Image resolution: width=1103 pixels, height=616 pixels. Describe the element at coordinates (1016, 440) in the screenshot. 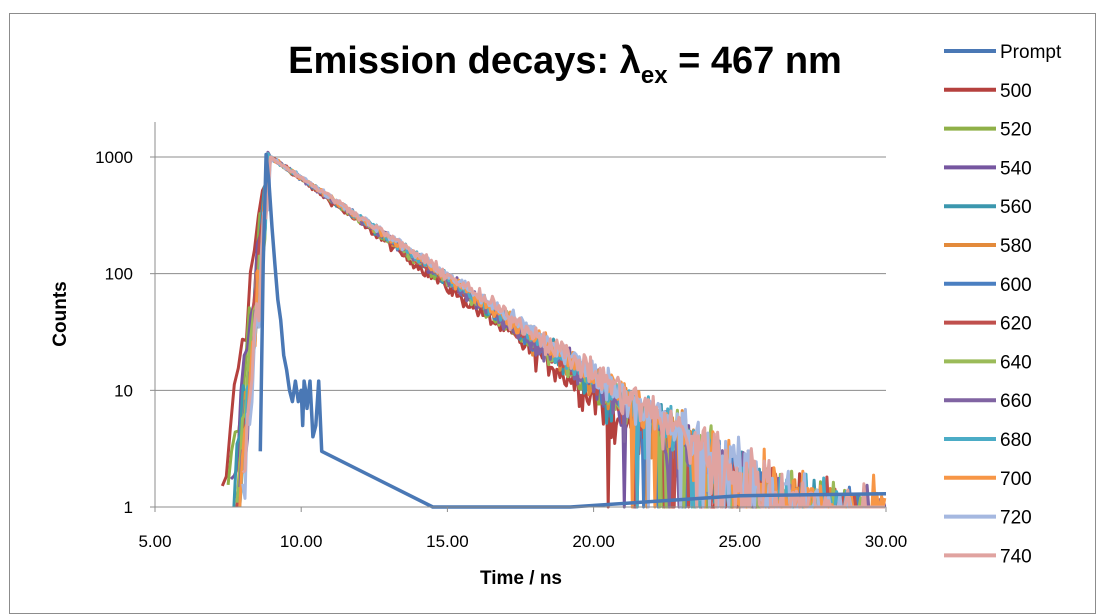

I see `legend-label-680: 680` at that location.